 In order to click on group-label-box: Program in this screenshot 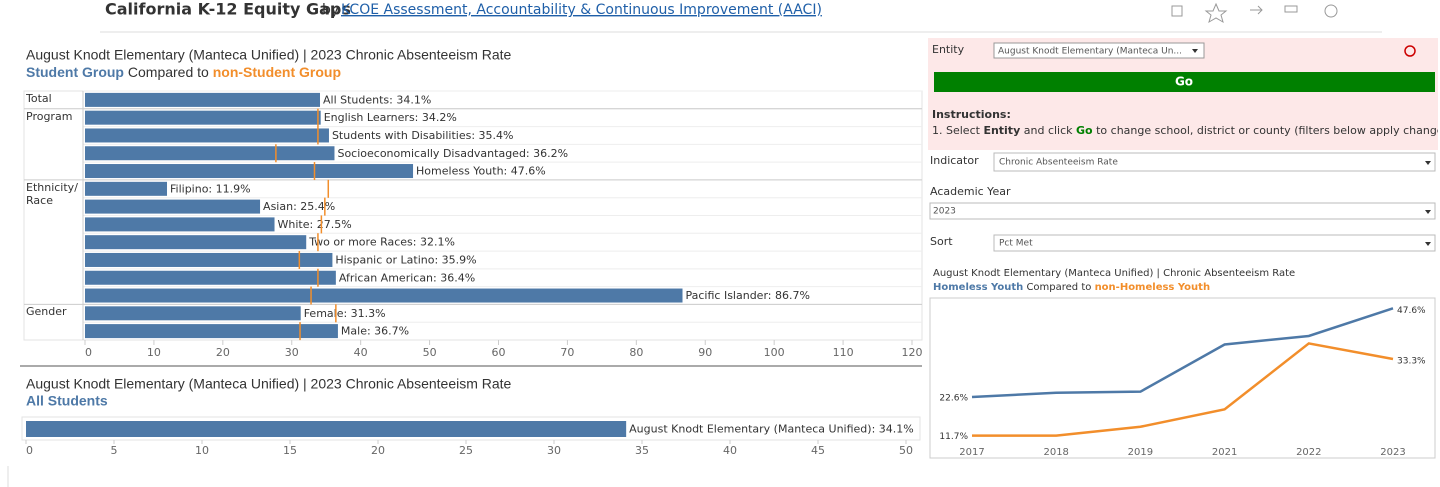, I will do `click(49, 116)`.